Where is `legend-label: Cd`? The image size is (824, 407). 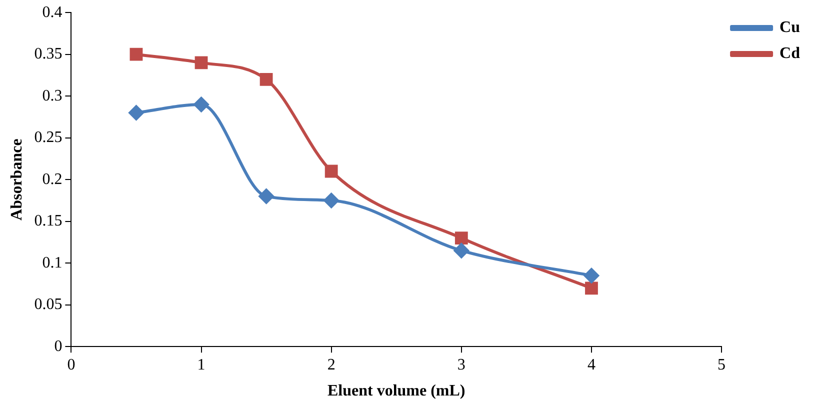
legend-label: Cd is located at coordinates (790, 53).